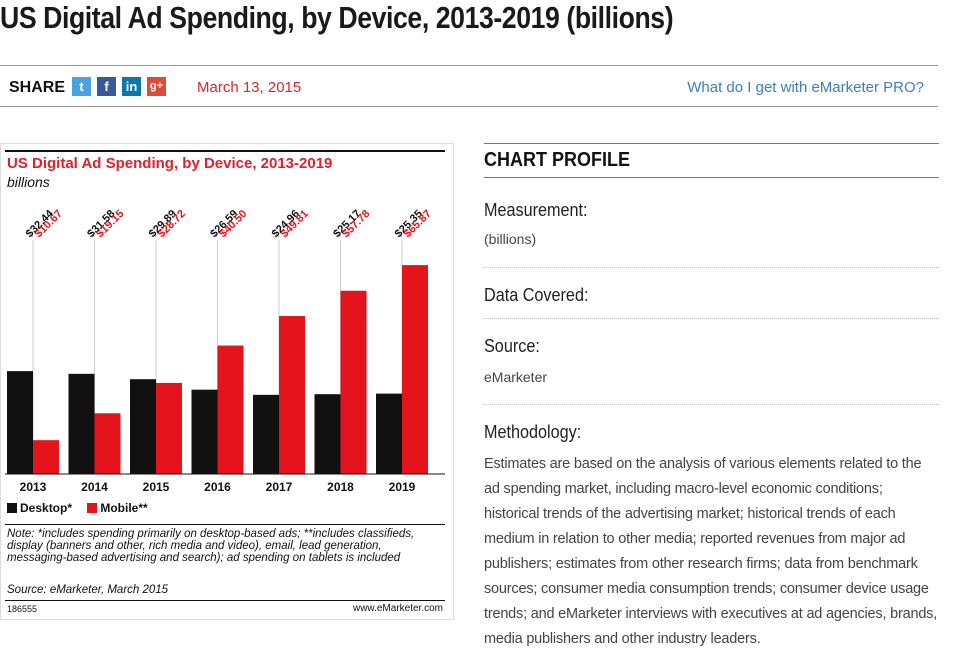 The width and height of the screenshot is (956, 655). I want to click on bar-mobile-2018, so click(353, 382).